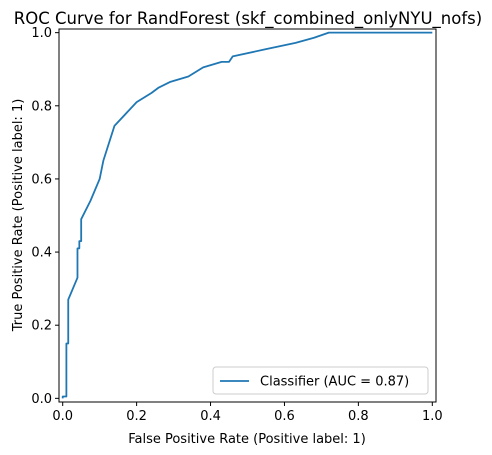 The image size is (492, 455). Describe the element at coordinates (45, 216) in the screenshot. I see `y-axis-ticks: 0.0 0.2 0.4 0.6 0.8 1.0` at that location.